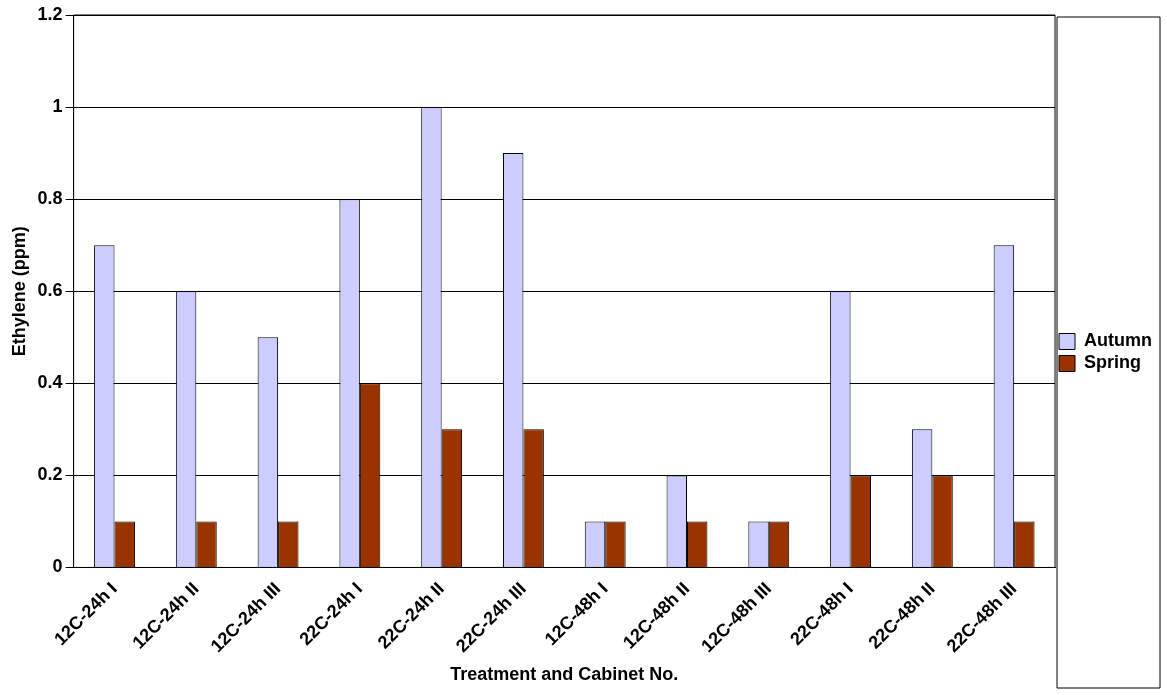  What do you see at coordinates (57, 106) in the screenshot?
I see `y-tick-label: 1` at bounding box center [57, 106].